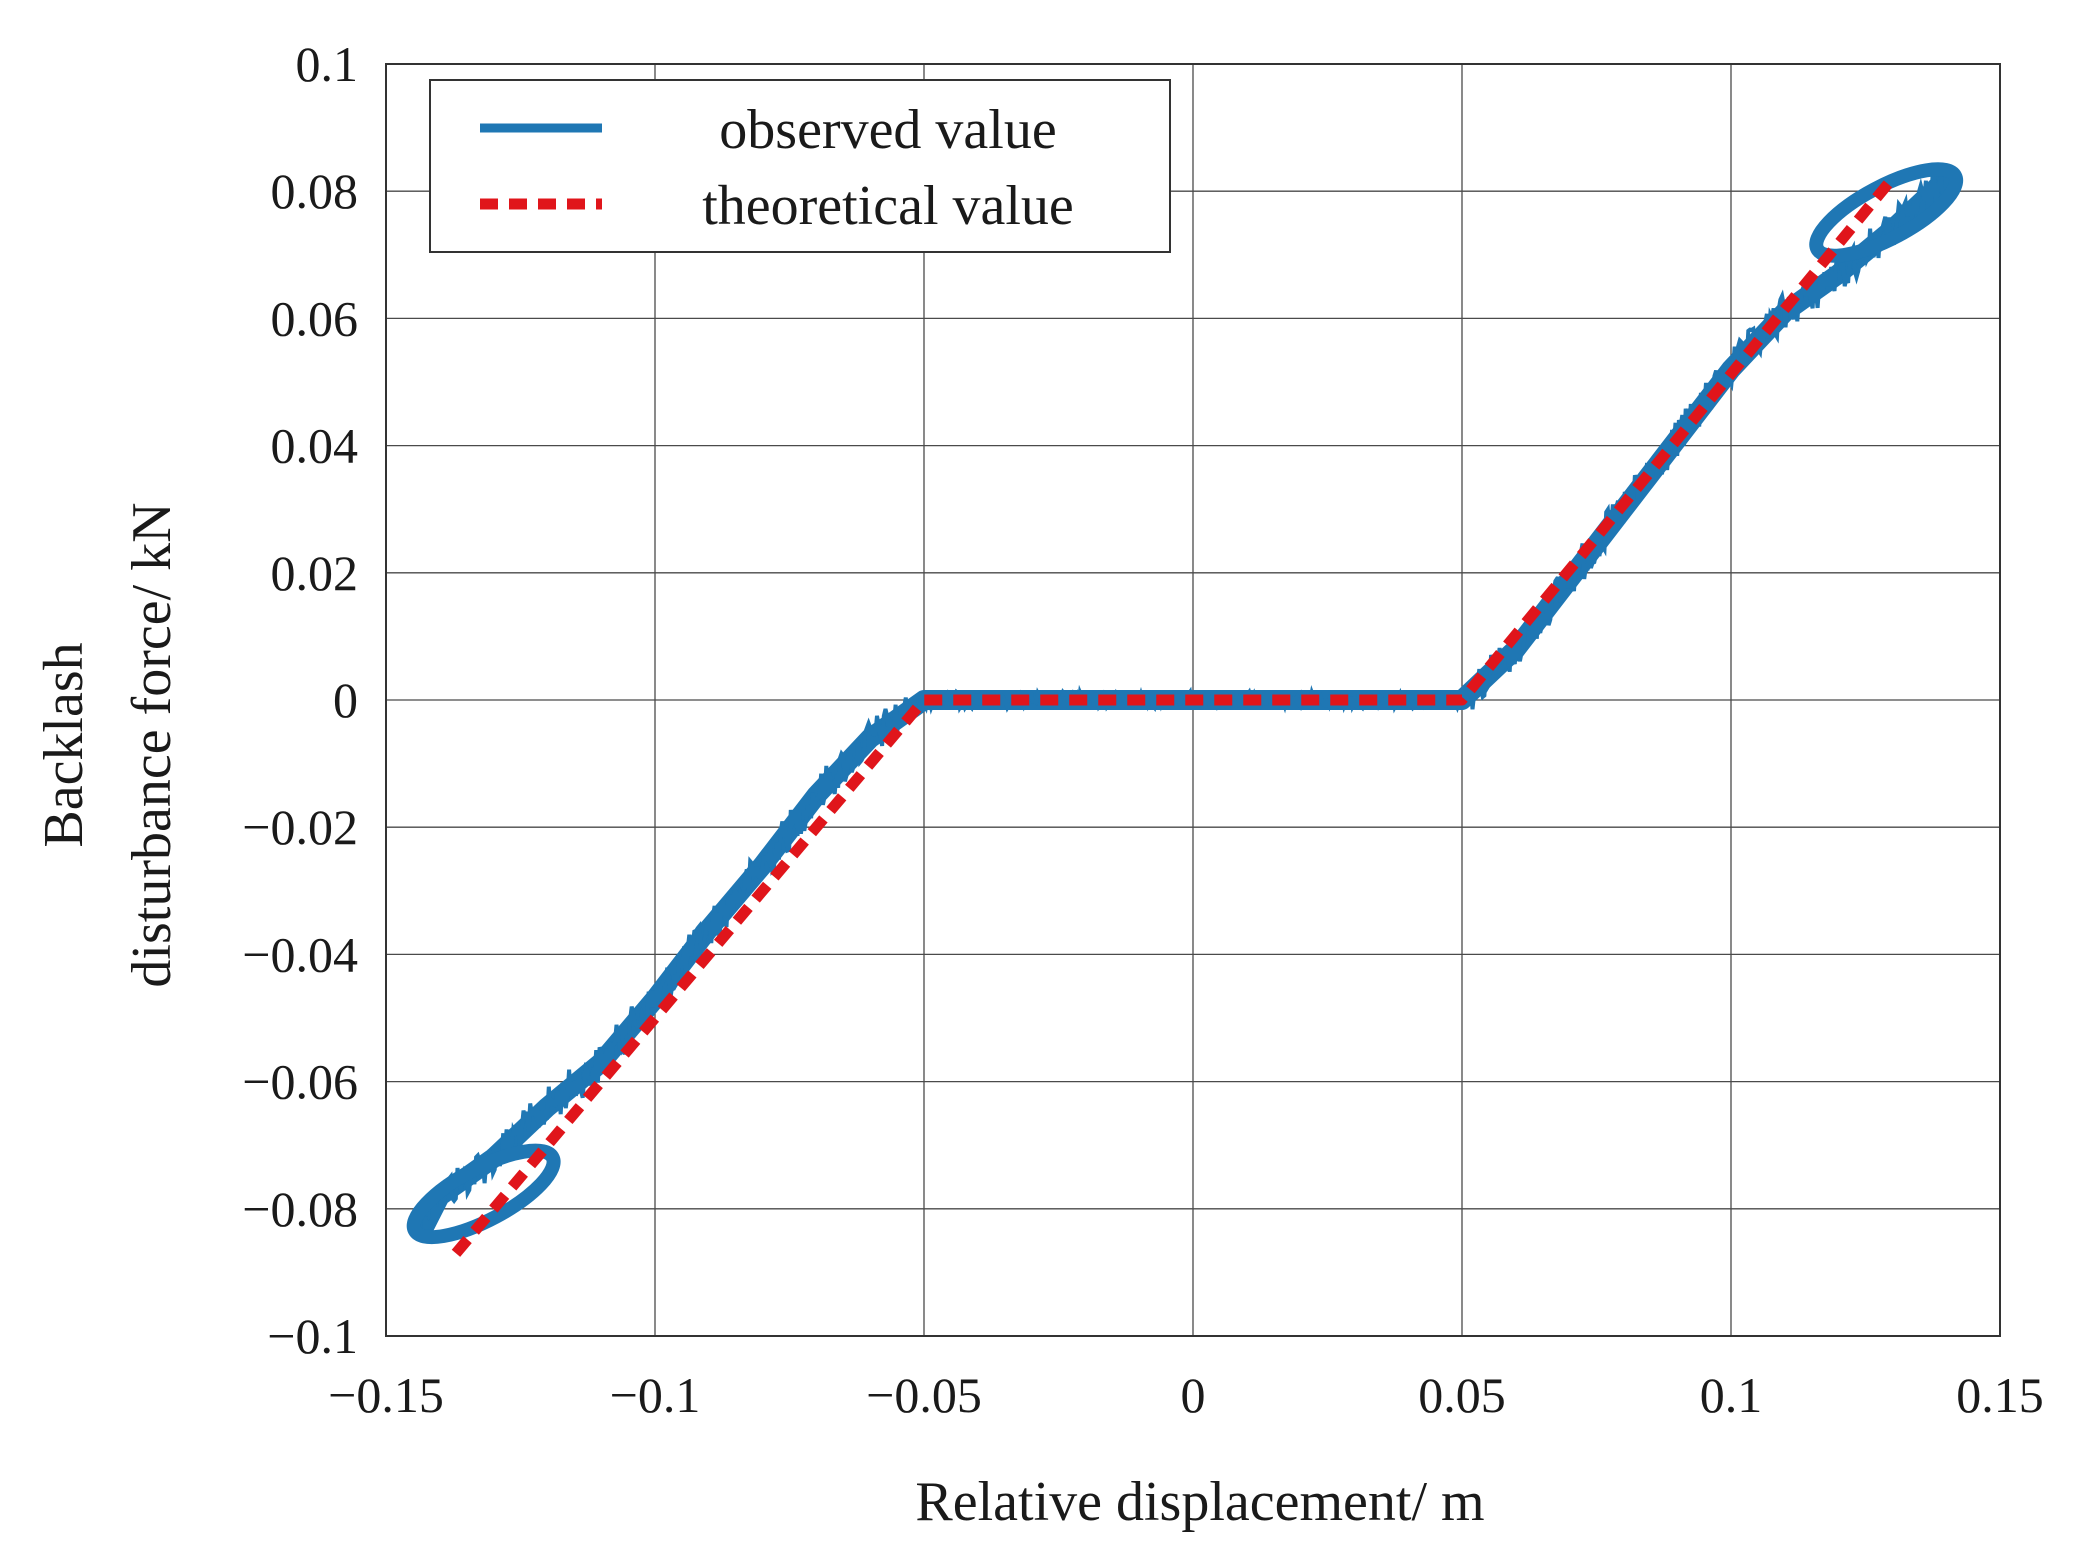  I want to click on y-axis-label-line2: disturbance force/ kN, so click(152, 744).